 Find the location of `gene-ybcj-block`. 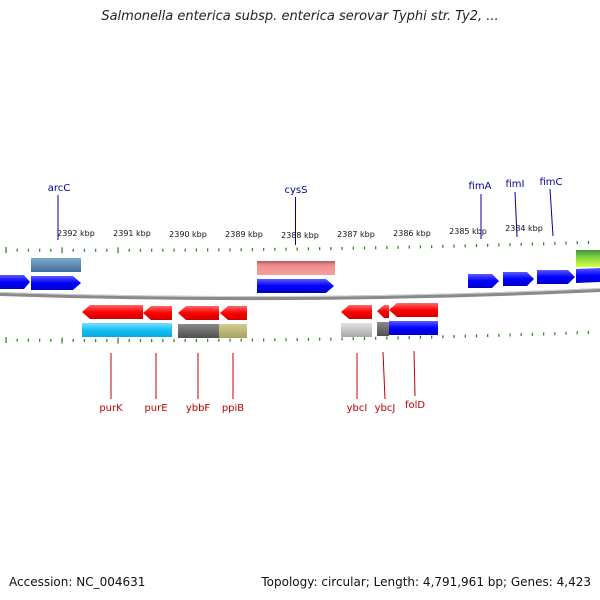

gene-ybcj-block is located at coordinates (383, 329).